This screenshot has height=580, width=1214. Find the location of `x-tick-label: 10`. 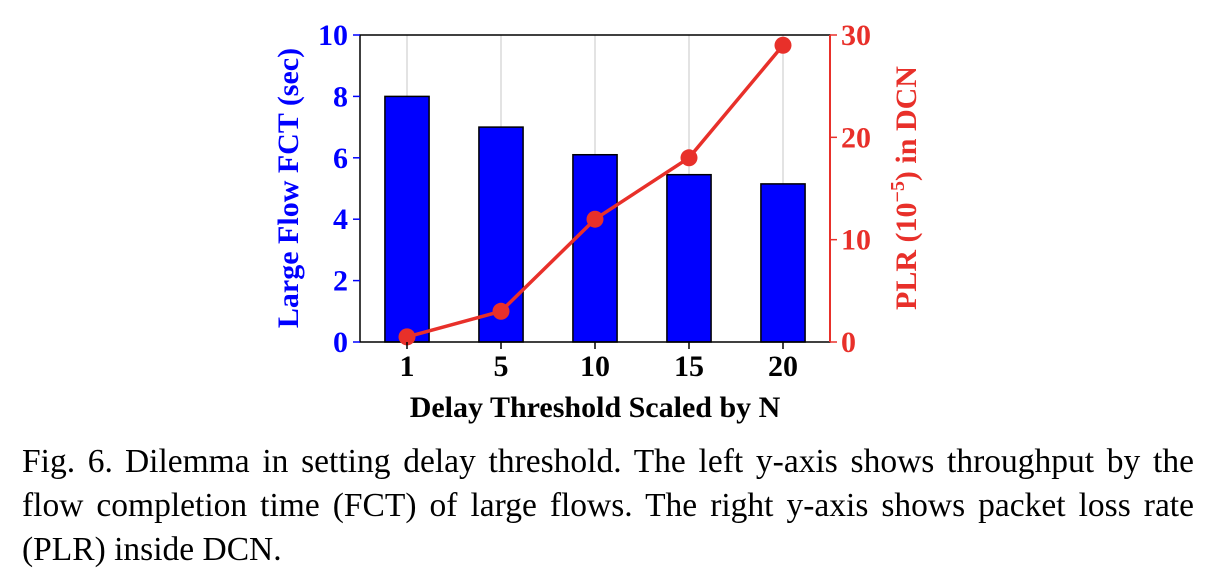

x-tick-label: 10 is located at coordinates (595, 366).